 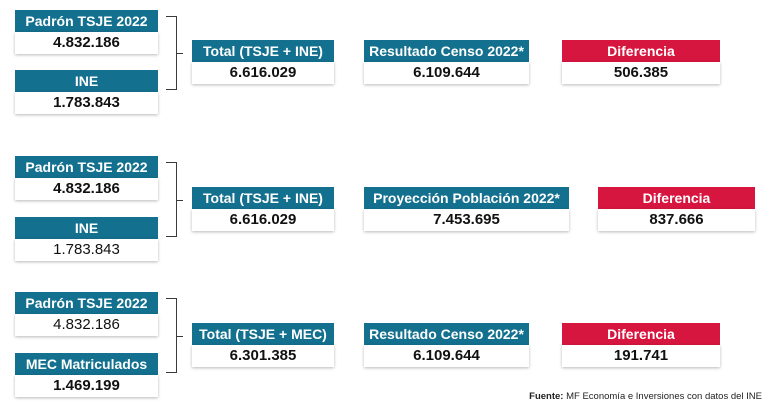 What do you see at coordinates (86, 189) in the screenshot?
I see `row2-padron-value: 4.832.186` at bounding box center [86, 189].